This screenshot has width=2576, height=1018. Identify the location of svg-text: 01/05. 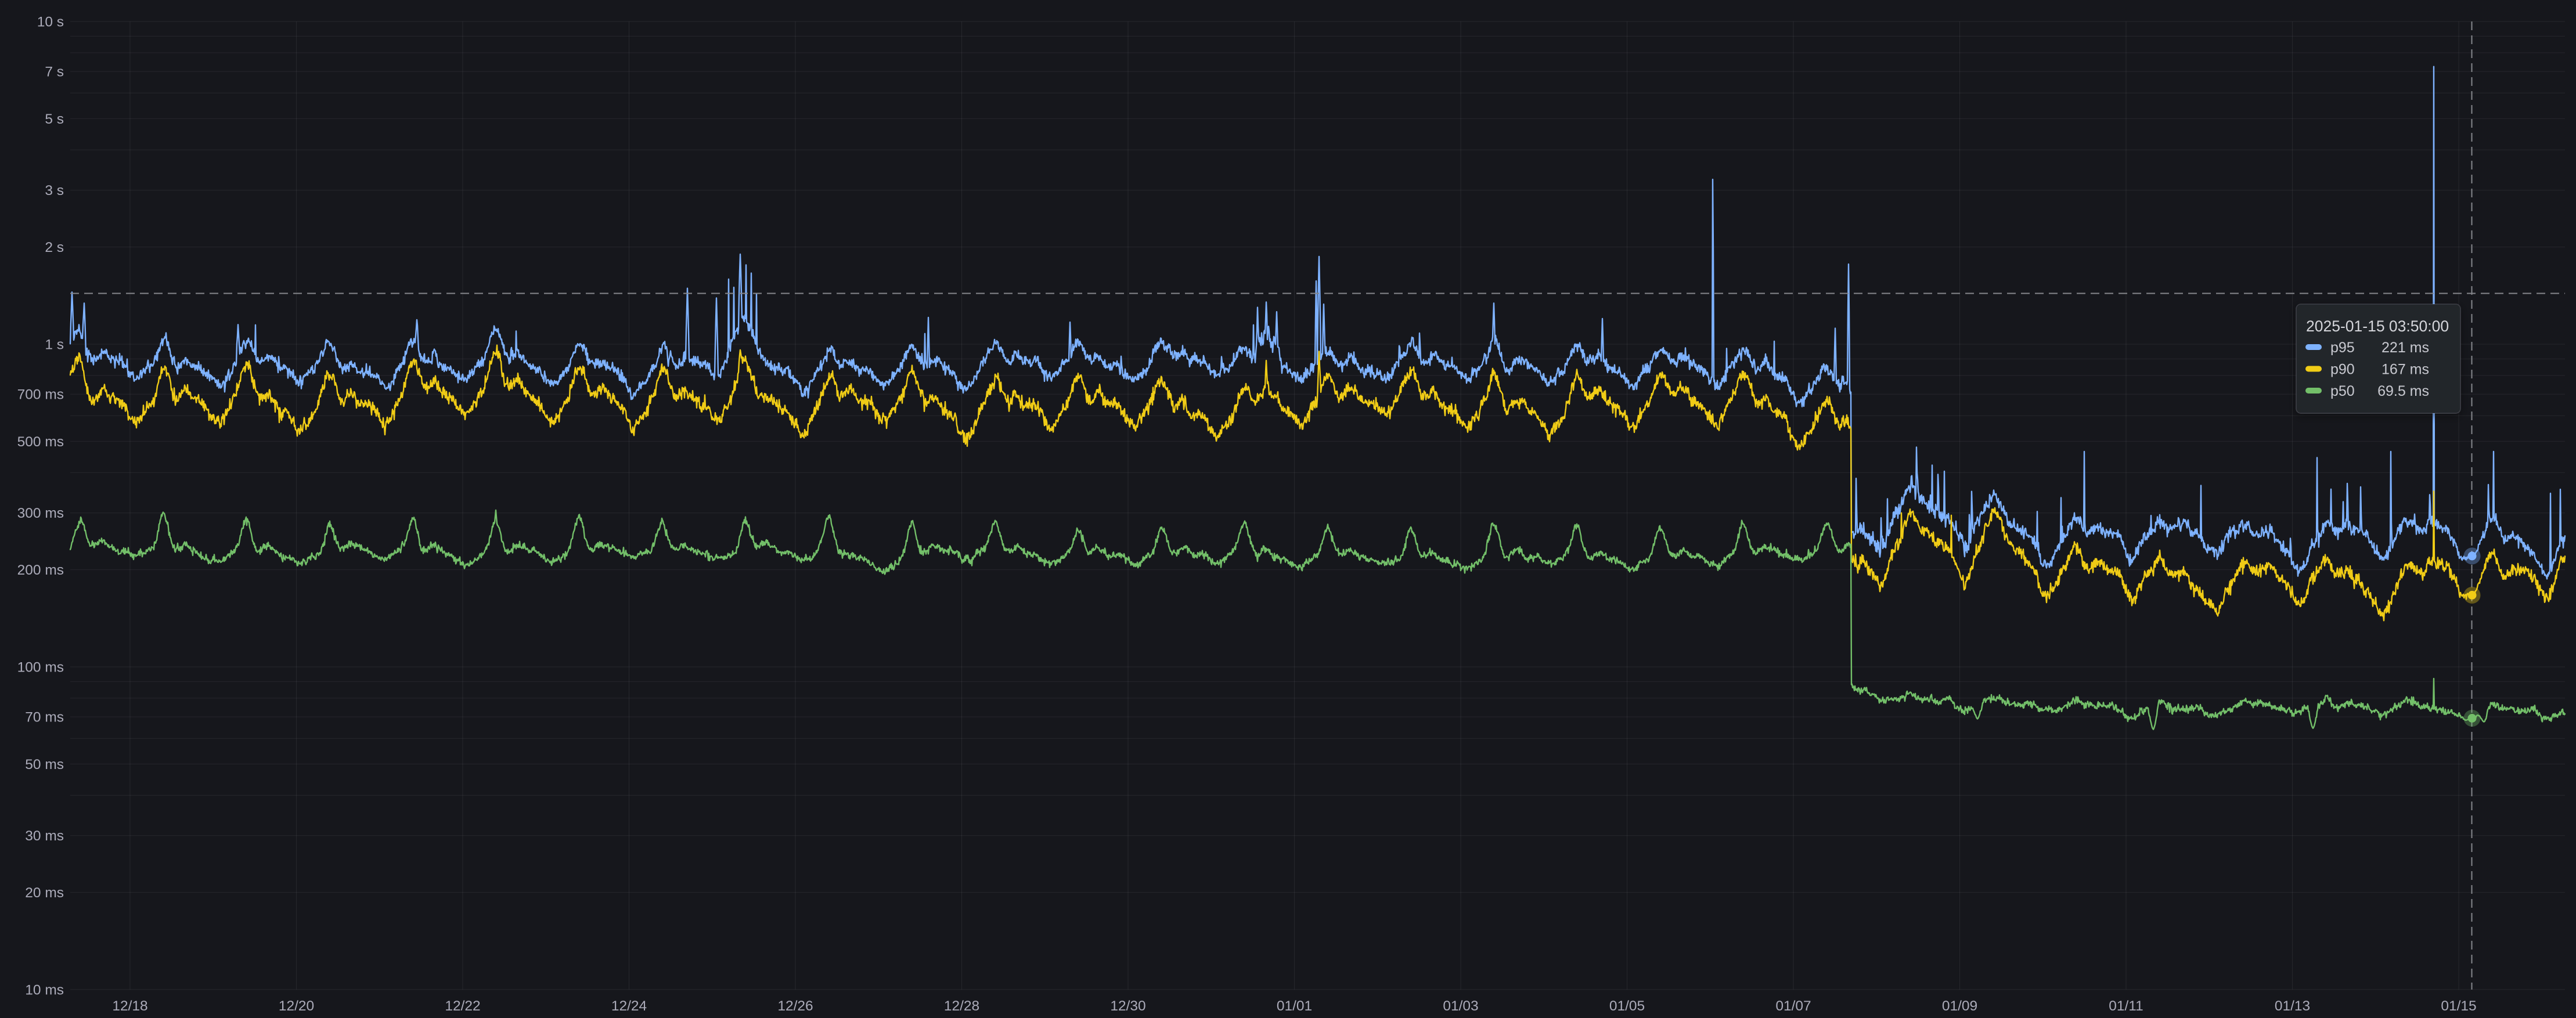
(1627, 1006).